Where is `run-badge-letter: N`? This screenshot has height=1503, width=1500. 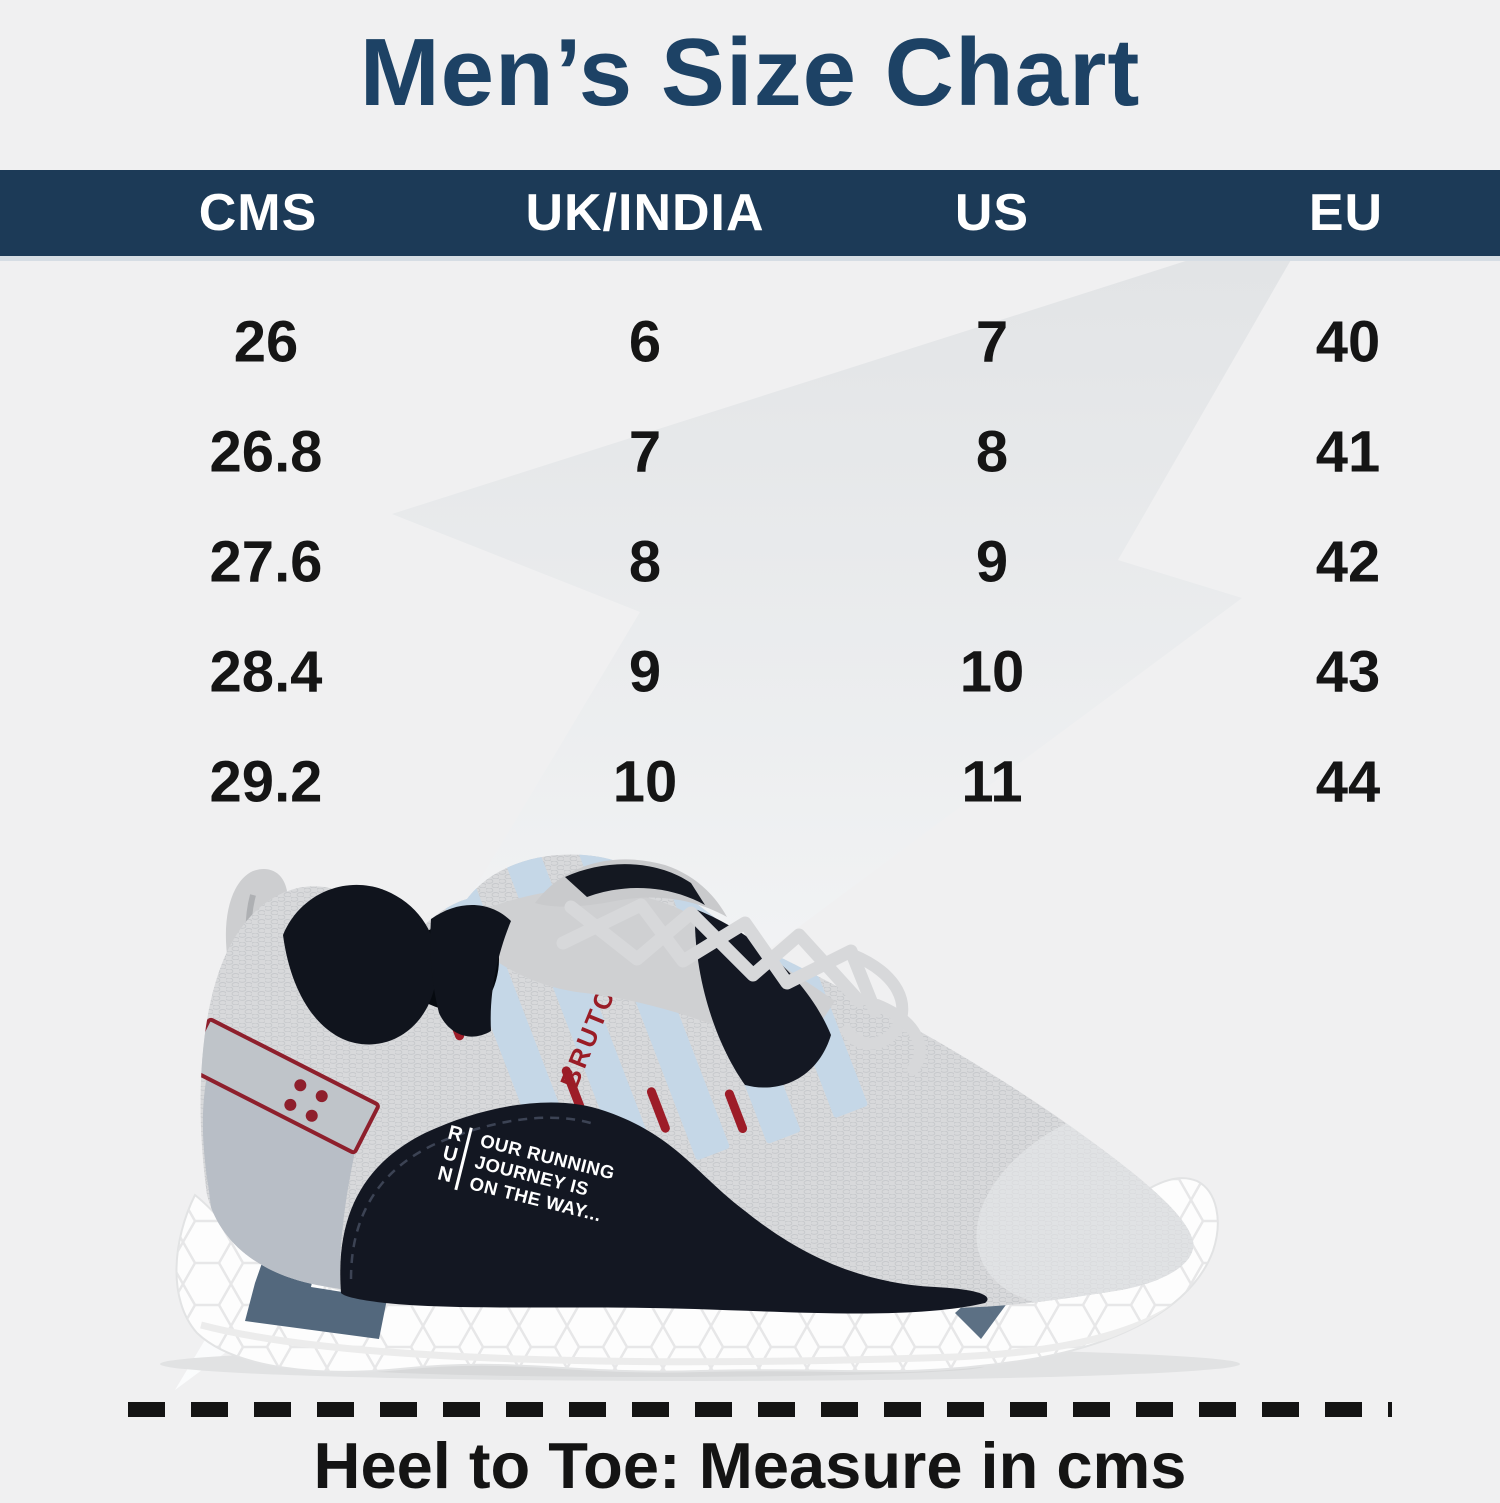
run-badge-letter: N is located at coordinates (444, 1174).